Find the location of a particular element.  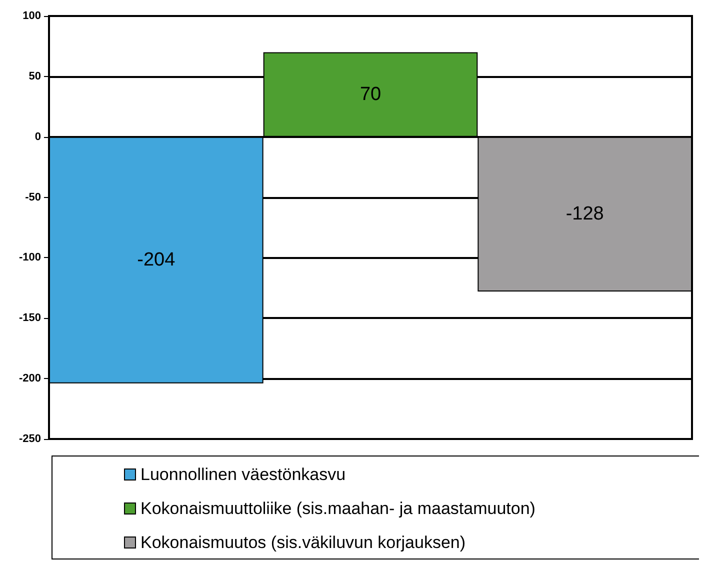

y-tick-label: 100 is located at coordinates (31, 16).